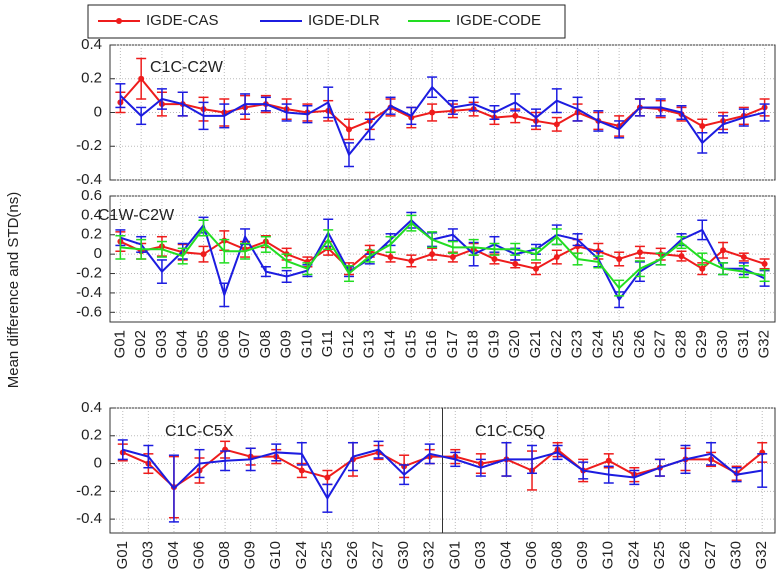 This screenshot has height=587, width=782. What do you see at coordinates (498, 20) in the screenshot?
I see `legend-label: IGDE-CODE` at bounding box center [498, 20].